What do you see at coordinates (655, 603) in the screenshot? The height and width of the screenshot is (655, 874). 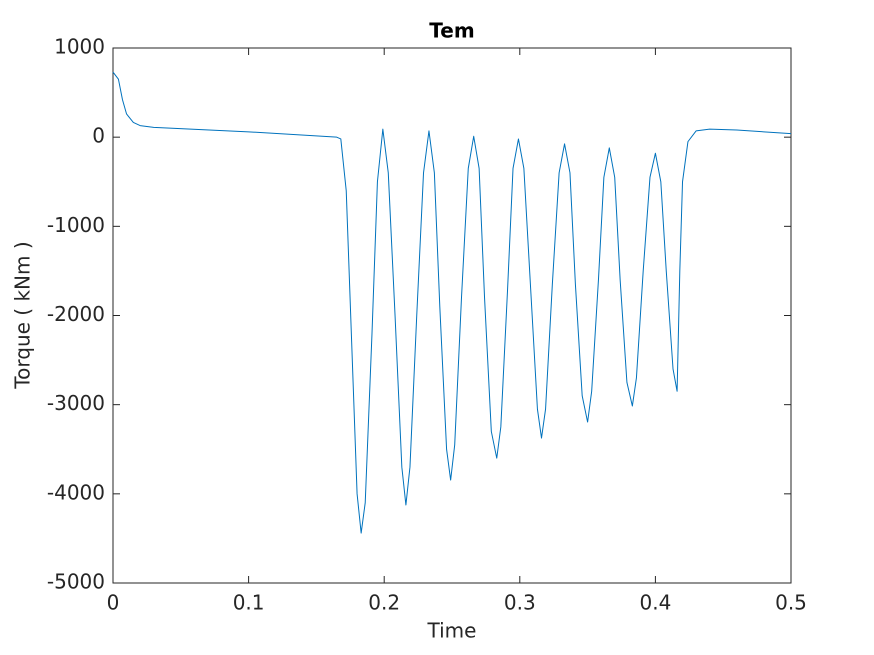 I see `x-tick-label: 0.4` at bounding box center [655, 603].